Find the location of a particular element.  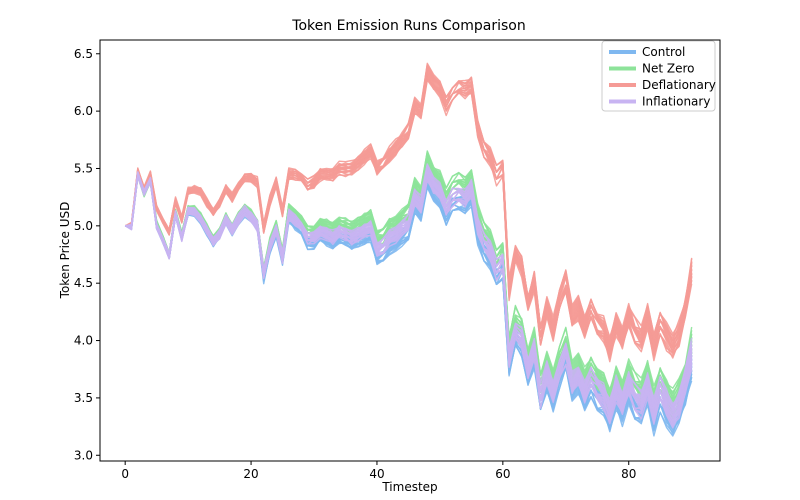

x-tick-label: 0 is located at coordinates (125, 474).